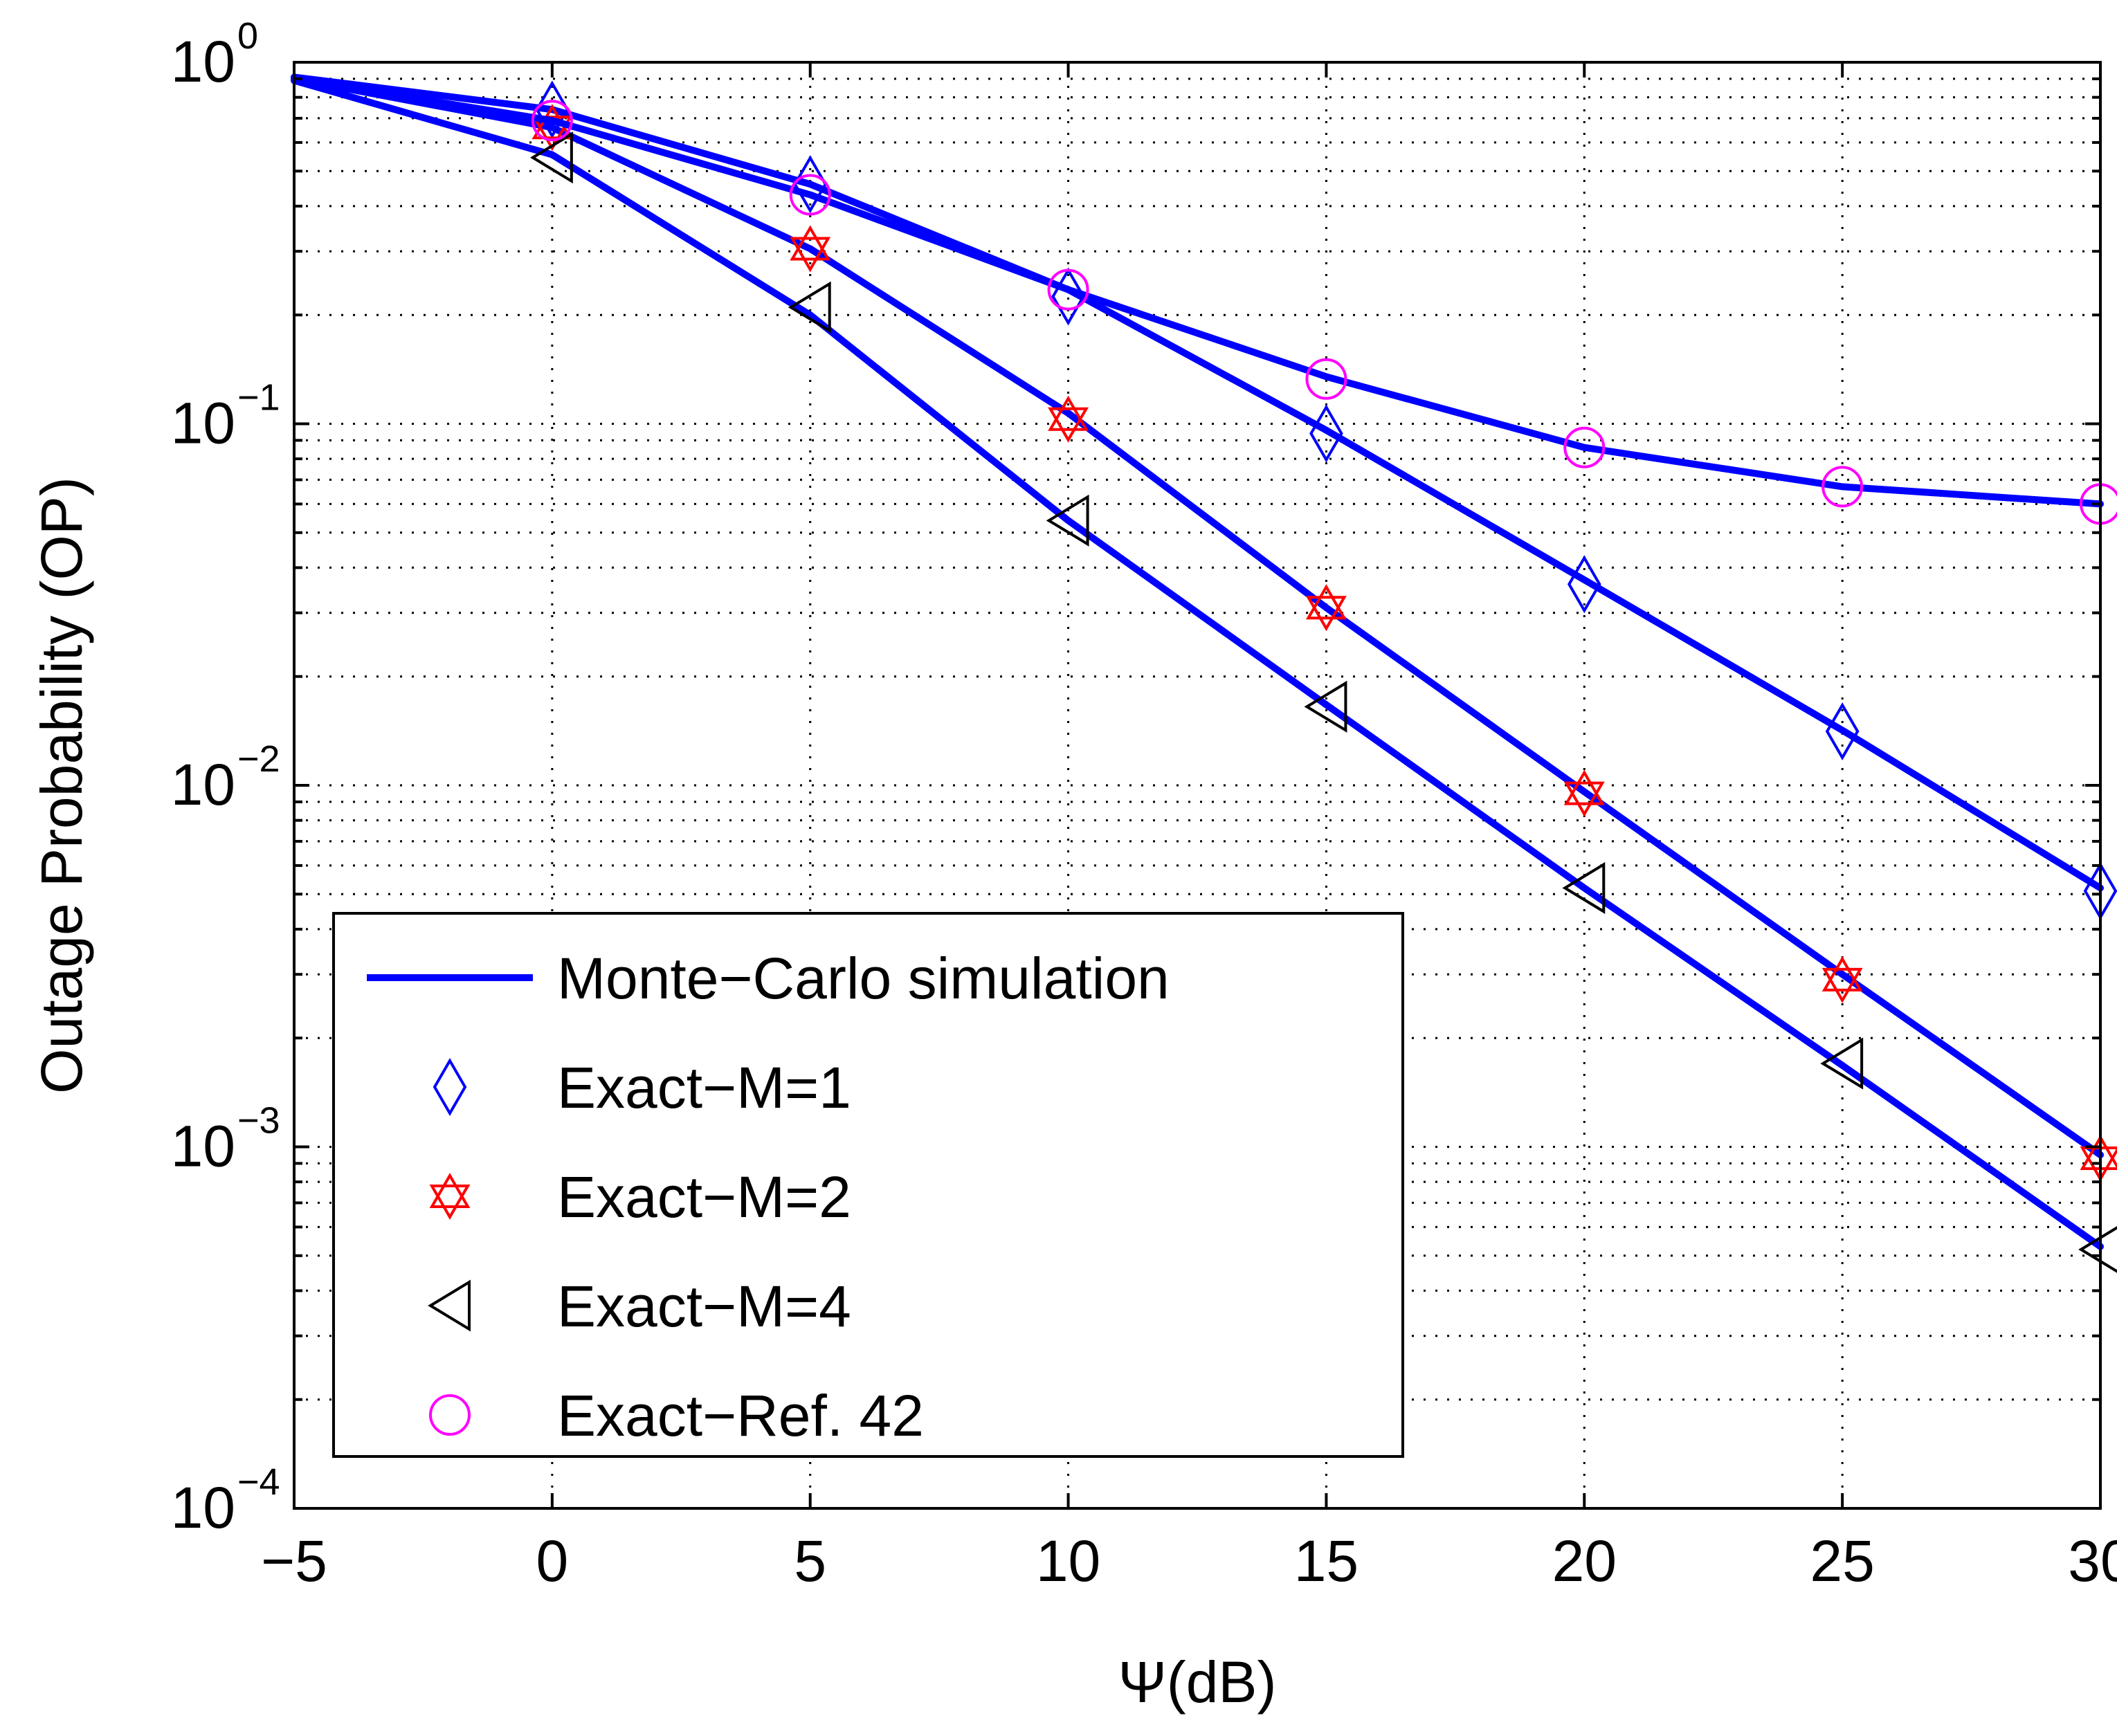  Describe the element at coordinates (704, 1306) in the screenshot. I see `legend-label: Exact−M=4` at that location.